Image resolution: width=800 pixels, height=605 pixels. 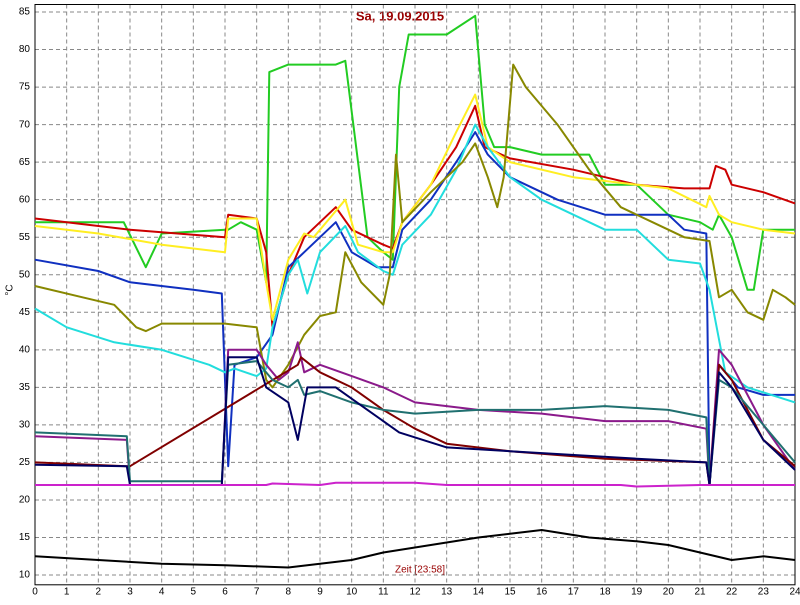 What do you see at coordinates (352, 591) in the screenshot?
I see `x-tick-label: 10` at bounding box center [352, 591].